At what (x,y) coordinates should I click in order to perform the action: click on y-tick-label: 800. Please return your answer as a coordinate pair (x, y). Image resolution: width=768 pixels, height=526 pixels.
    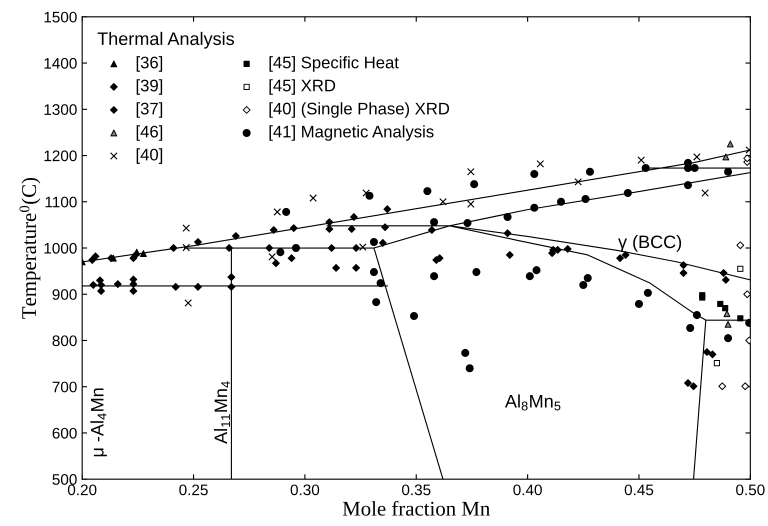
    Looking at the image, I should click on (64, 340).